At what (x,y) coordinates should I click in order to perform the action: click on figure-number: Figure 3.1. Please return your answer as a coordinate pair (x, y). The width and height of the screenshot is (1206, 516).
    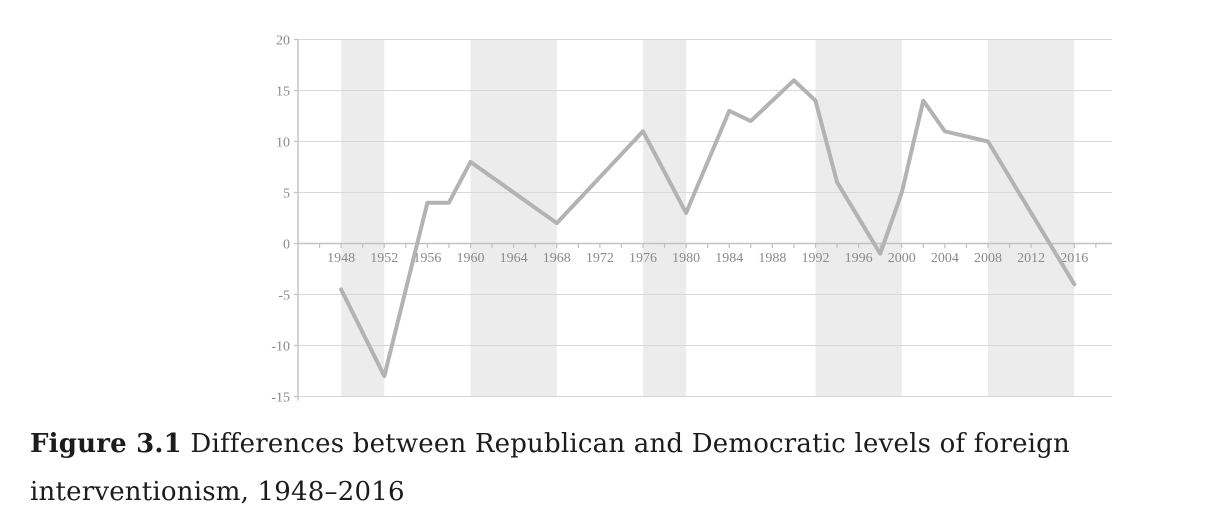
    Looking at the image, I should click on (106, 444).